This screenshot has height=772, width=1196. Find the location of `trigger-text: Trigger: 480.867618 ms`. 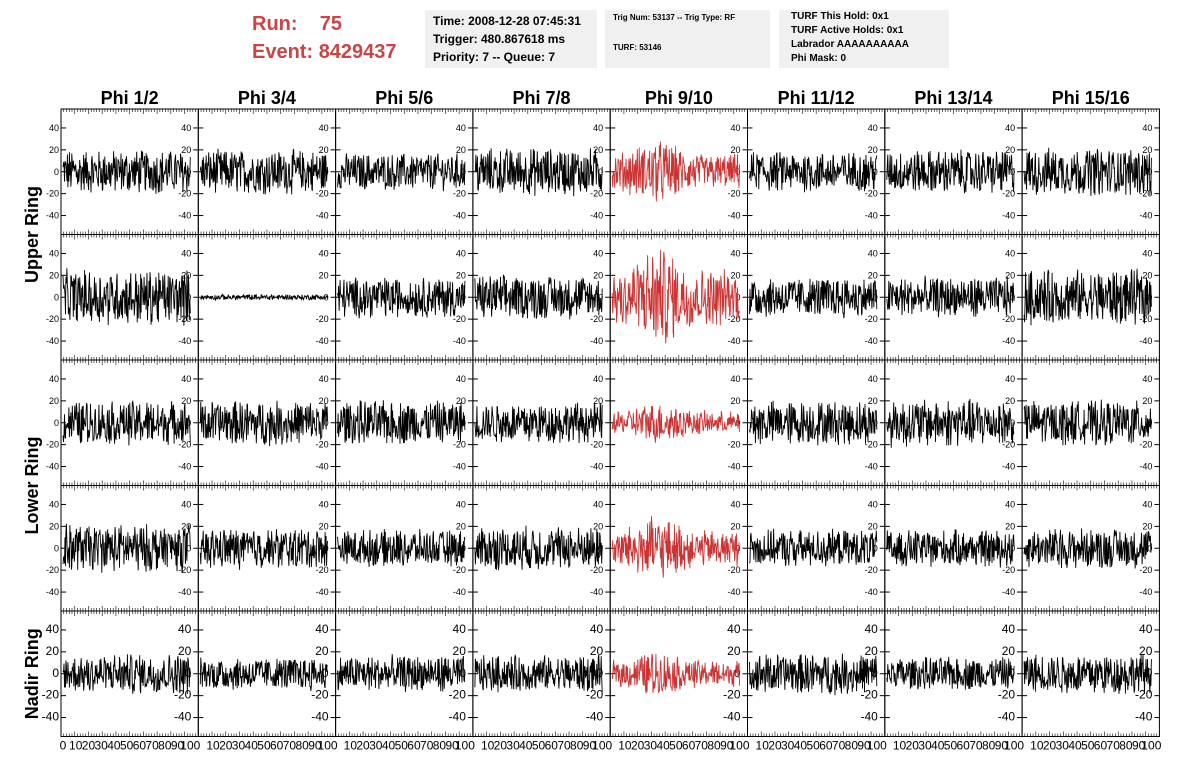

trigger-text: Trigger: 480.867618 ms is located at coordinates (499, 39).